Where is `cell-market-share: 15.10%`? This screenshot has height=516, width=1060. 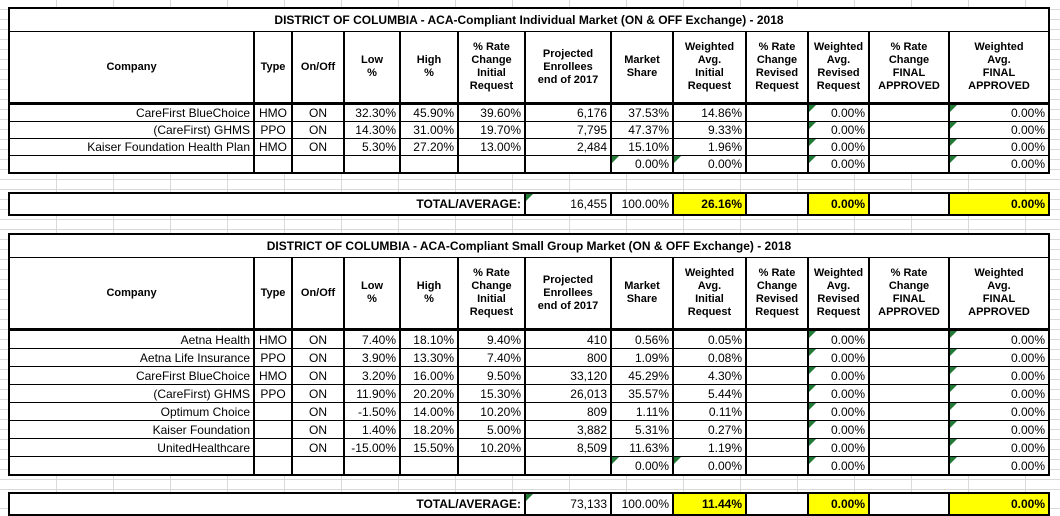 cell-market-share: 15.10% is located at coordinates (642, 147).